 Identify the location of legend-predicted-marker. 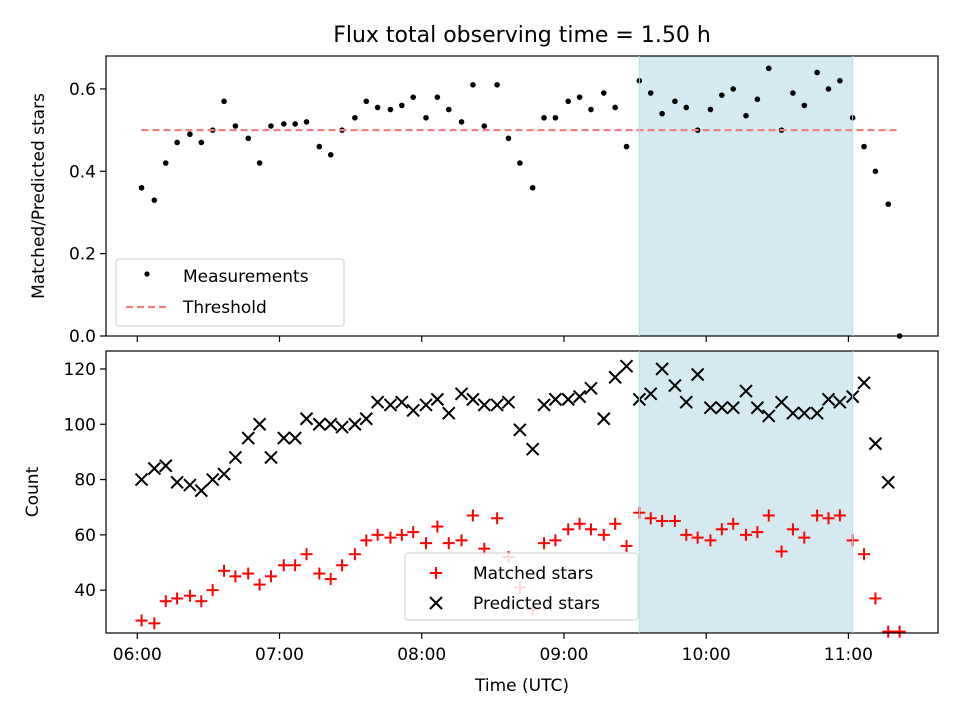
(436, 603).